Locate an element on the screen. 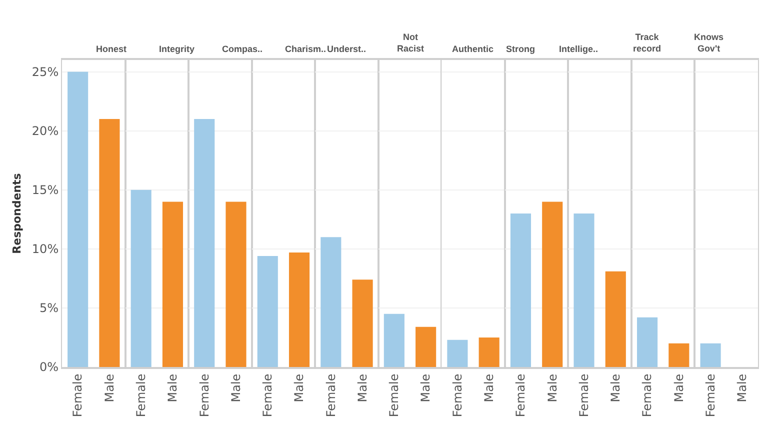  y-tick-label: 25% is located at coordinates (45, 72).